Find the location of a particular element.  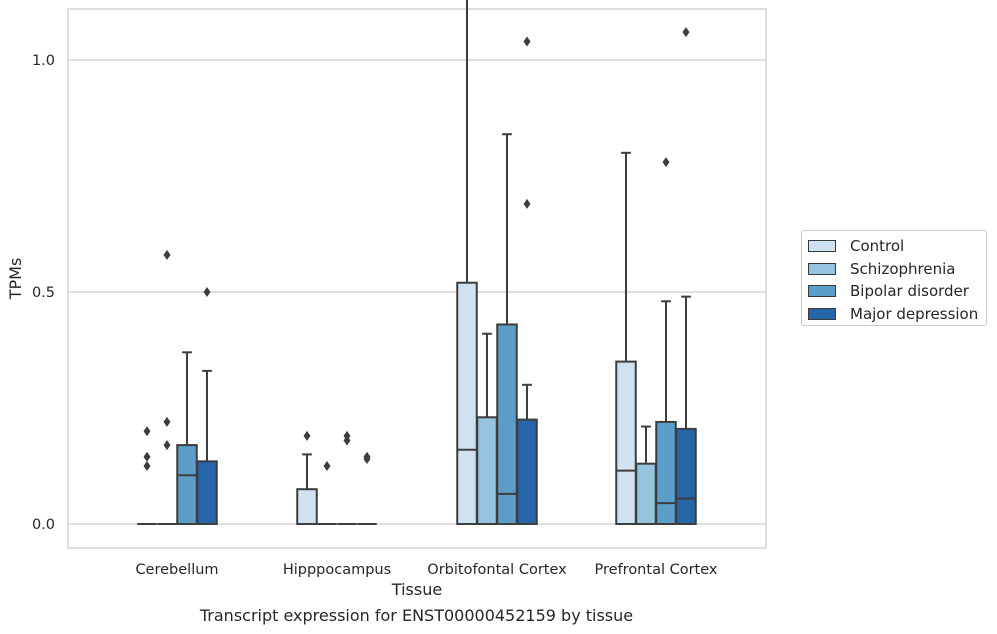

legend-label: Control is located at coordinates (877, 246).